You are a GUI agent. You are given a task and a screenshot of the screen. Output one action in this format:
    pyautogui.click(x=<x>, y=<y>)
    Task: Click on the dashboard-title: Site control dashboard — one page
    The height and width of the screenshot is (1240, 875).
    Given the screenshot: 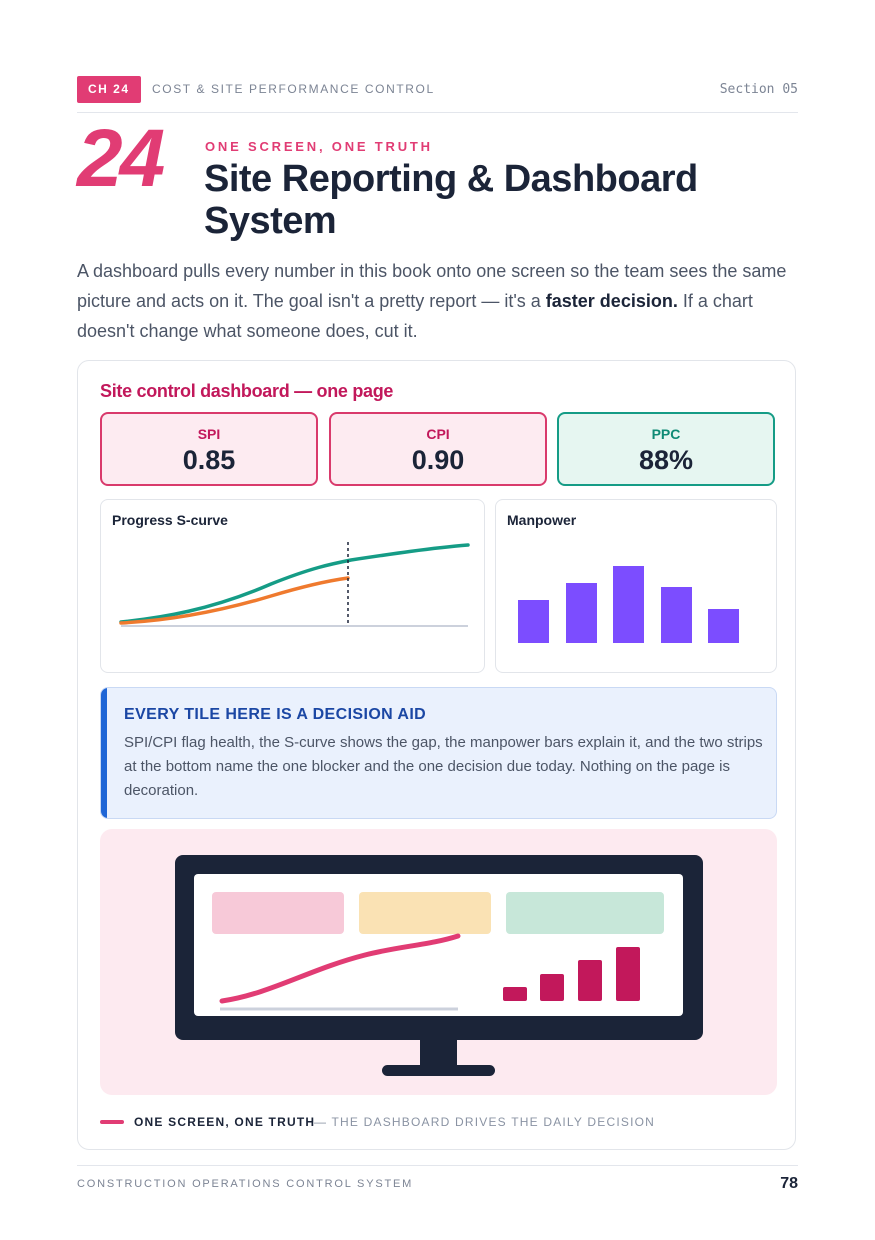 What is the action you would take?
    pyautogui.click(x=247, y=391)
    